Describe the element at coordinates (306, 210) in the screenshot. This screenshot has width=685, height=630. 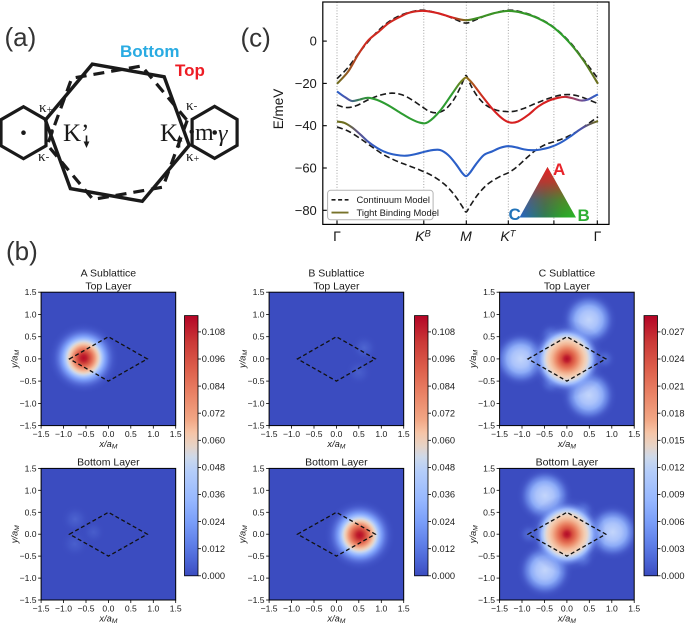
I see `svg-text: −80` at that location.